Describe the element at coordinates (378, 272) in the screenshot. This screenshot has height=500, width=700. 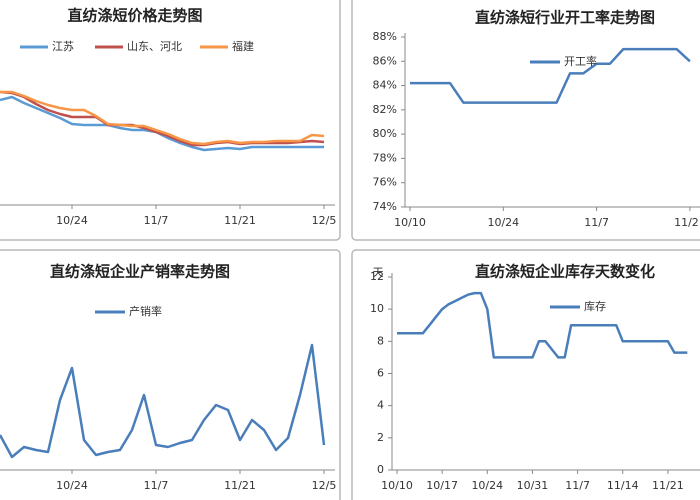
I see `y-axis-label: 天` at that location.